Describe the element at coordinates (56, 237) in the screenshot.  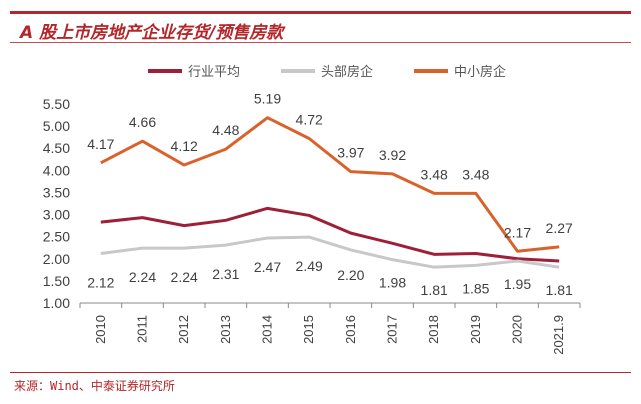
I see `y-tick-label: 2.50` at that location.